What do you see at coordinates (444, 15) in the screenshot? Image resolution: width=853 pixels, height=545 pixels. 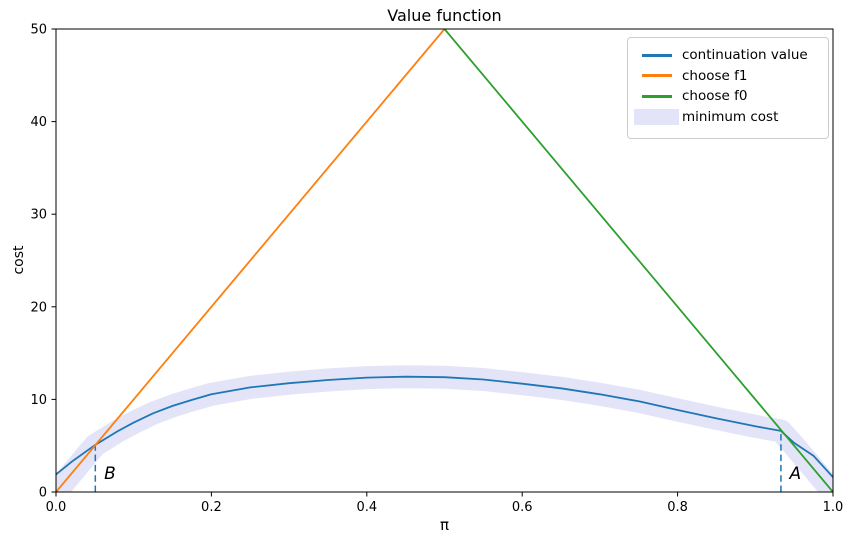 I see `chart-title: Value function` at bounding box center [444, 15].